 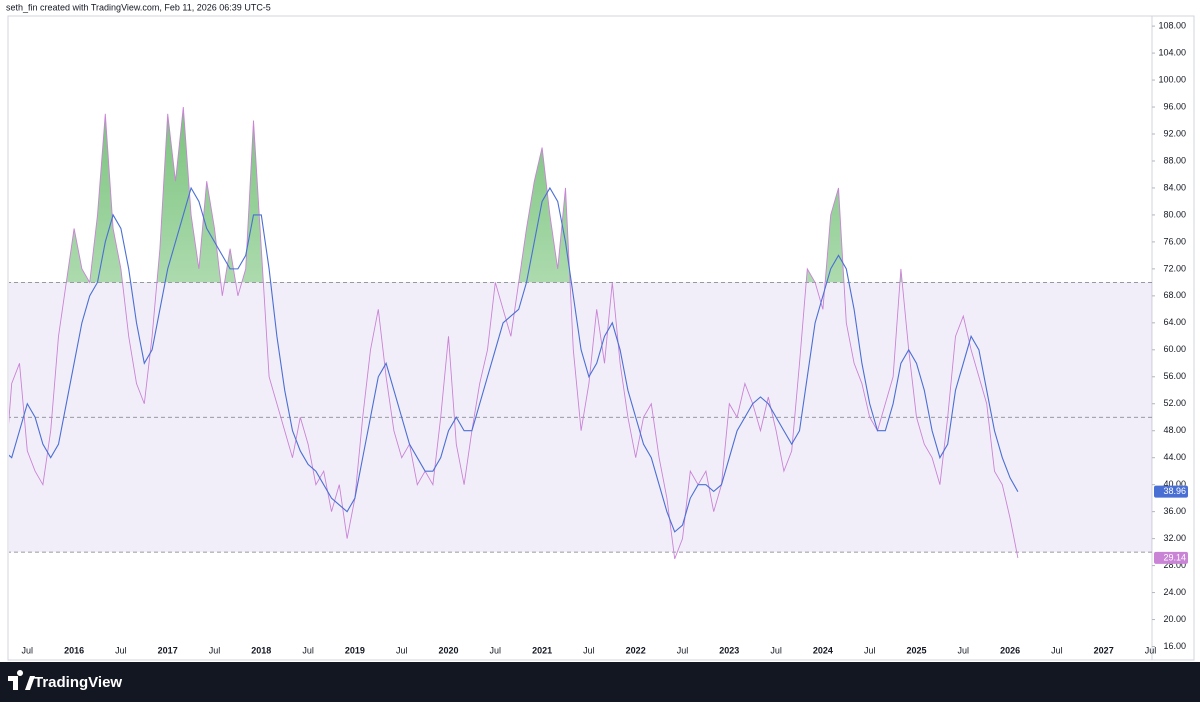 I want to click on y-tick-label: 64.00, so click(x=1174, y=322).